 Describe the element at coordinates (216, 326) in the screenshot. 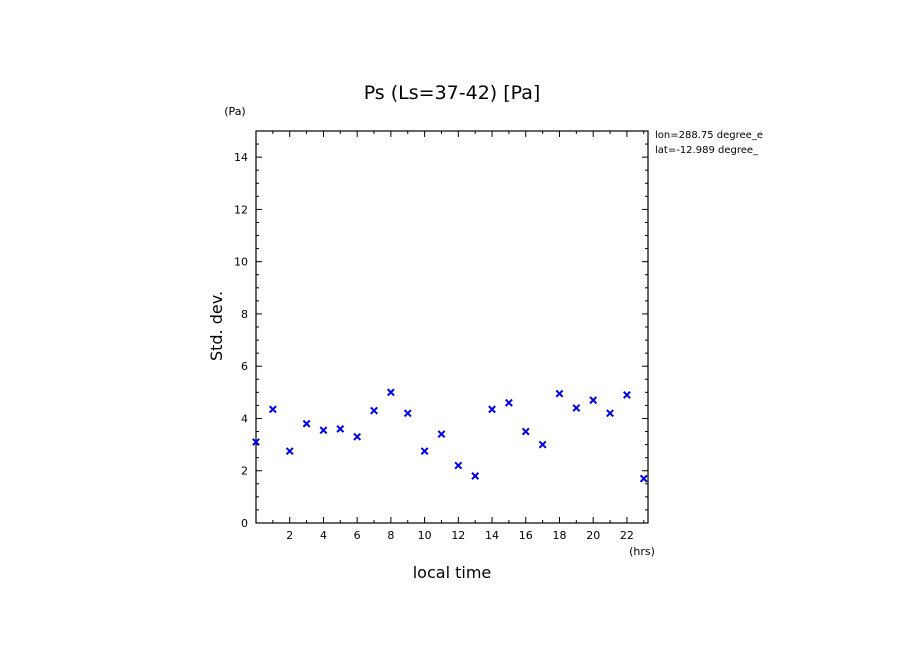

I see `y-axis-label: Std. dev.` at that location.